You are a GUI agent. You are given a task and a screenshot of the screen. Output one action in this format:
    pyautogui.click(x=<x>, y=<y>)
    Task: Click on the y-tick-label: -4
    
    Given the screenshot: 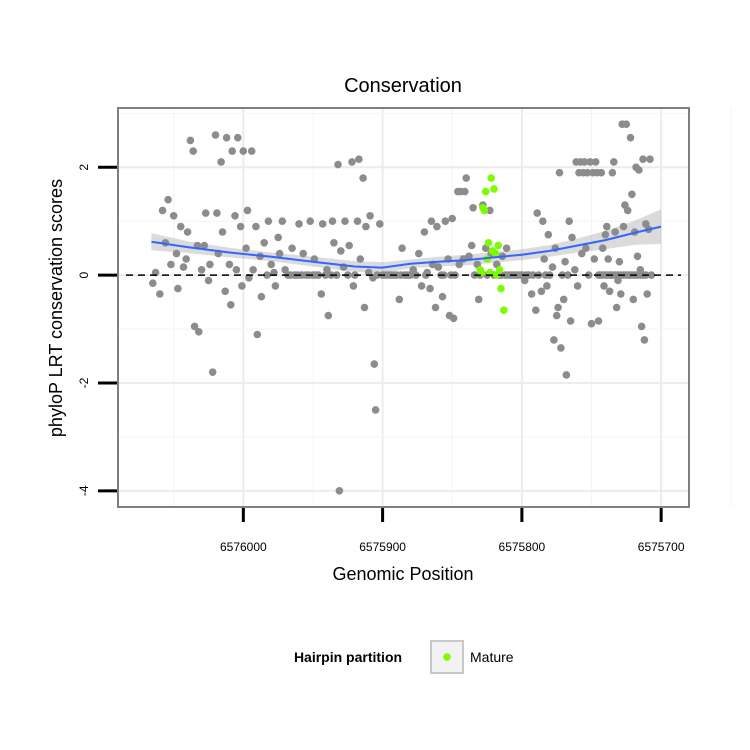 What is the action you would take?
    pyautogui.click(x=84, y=490)
    